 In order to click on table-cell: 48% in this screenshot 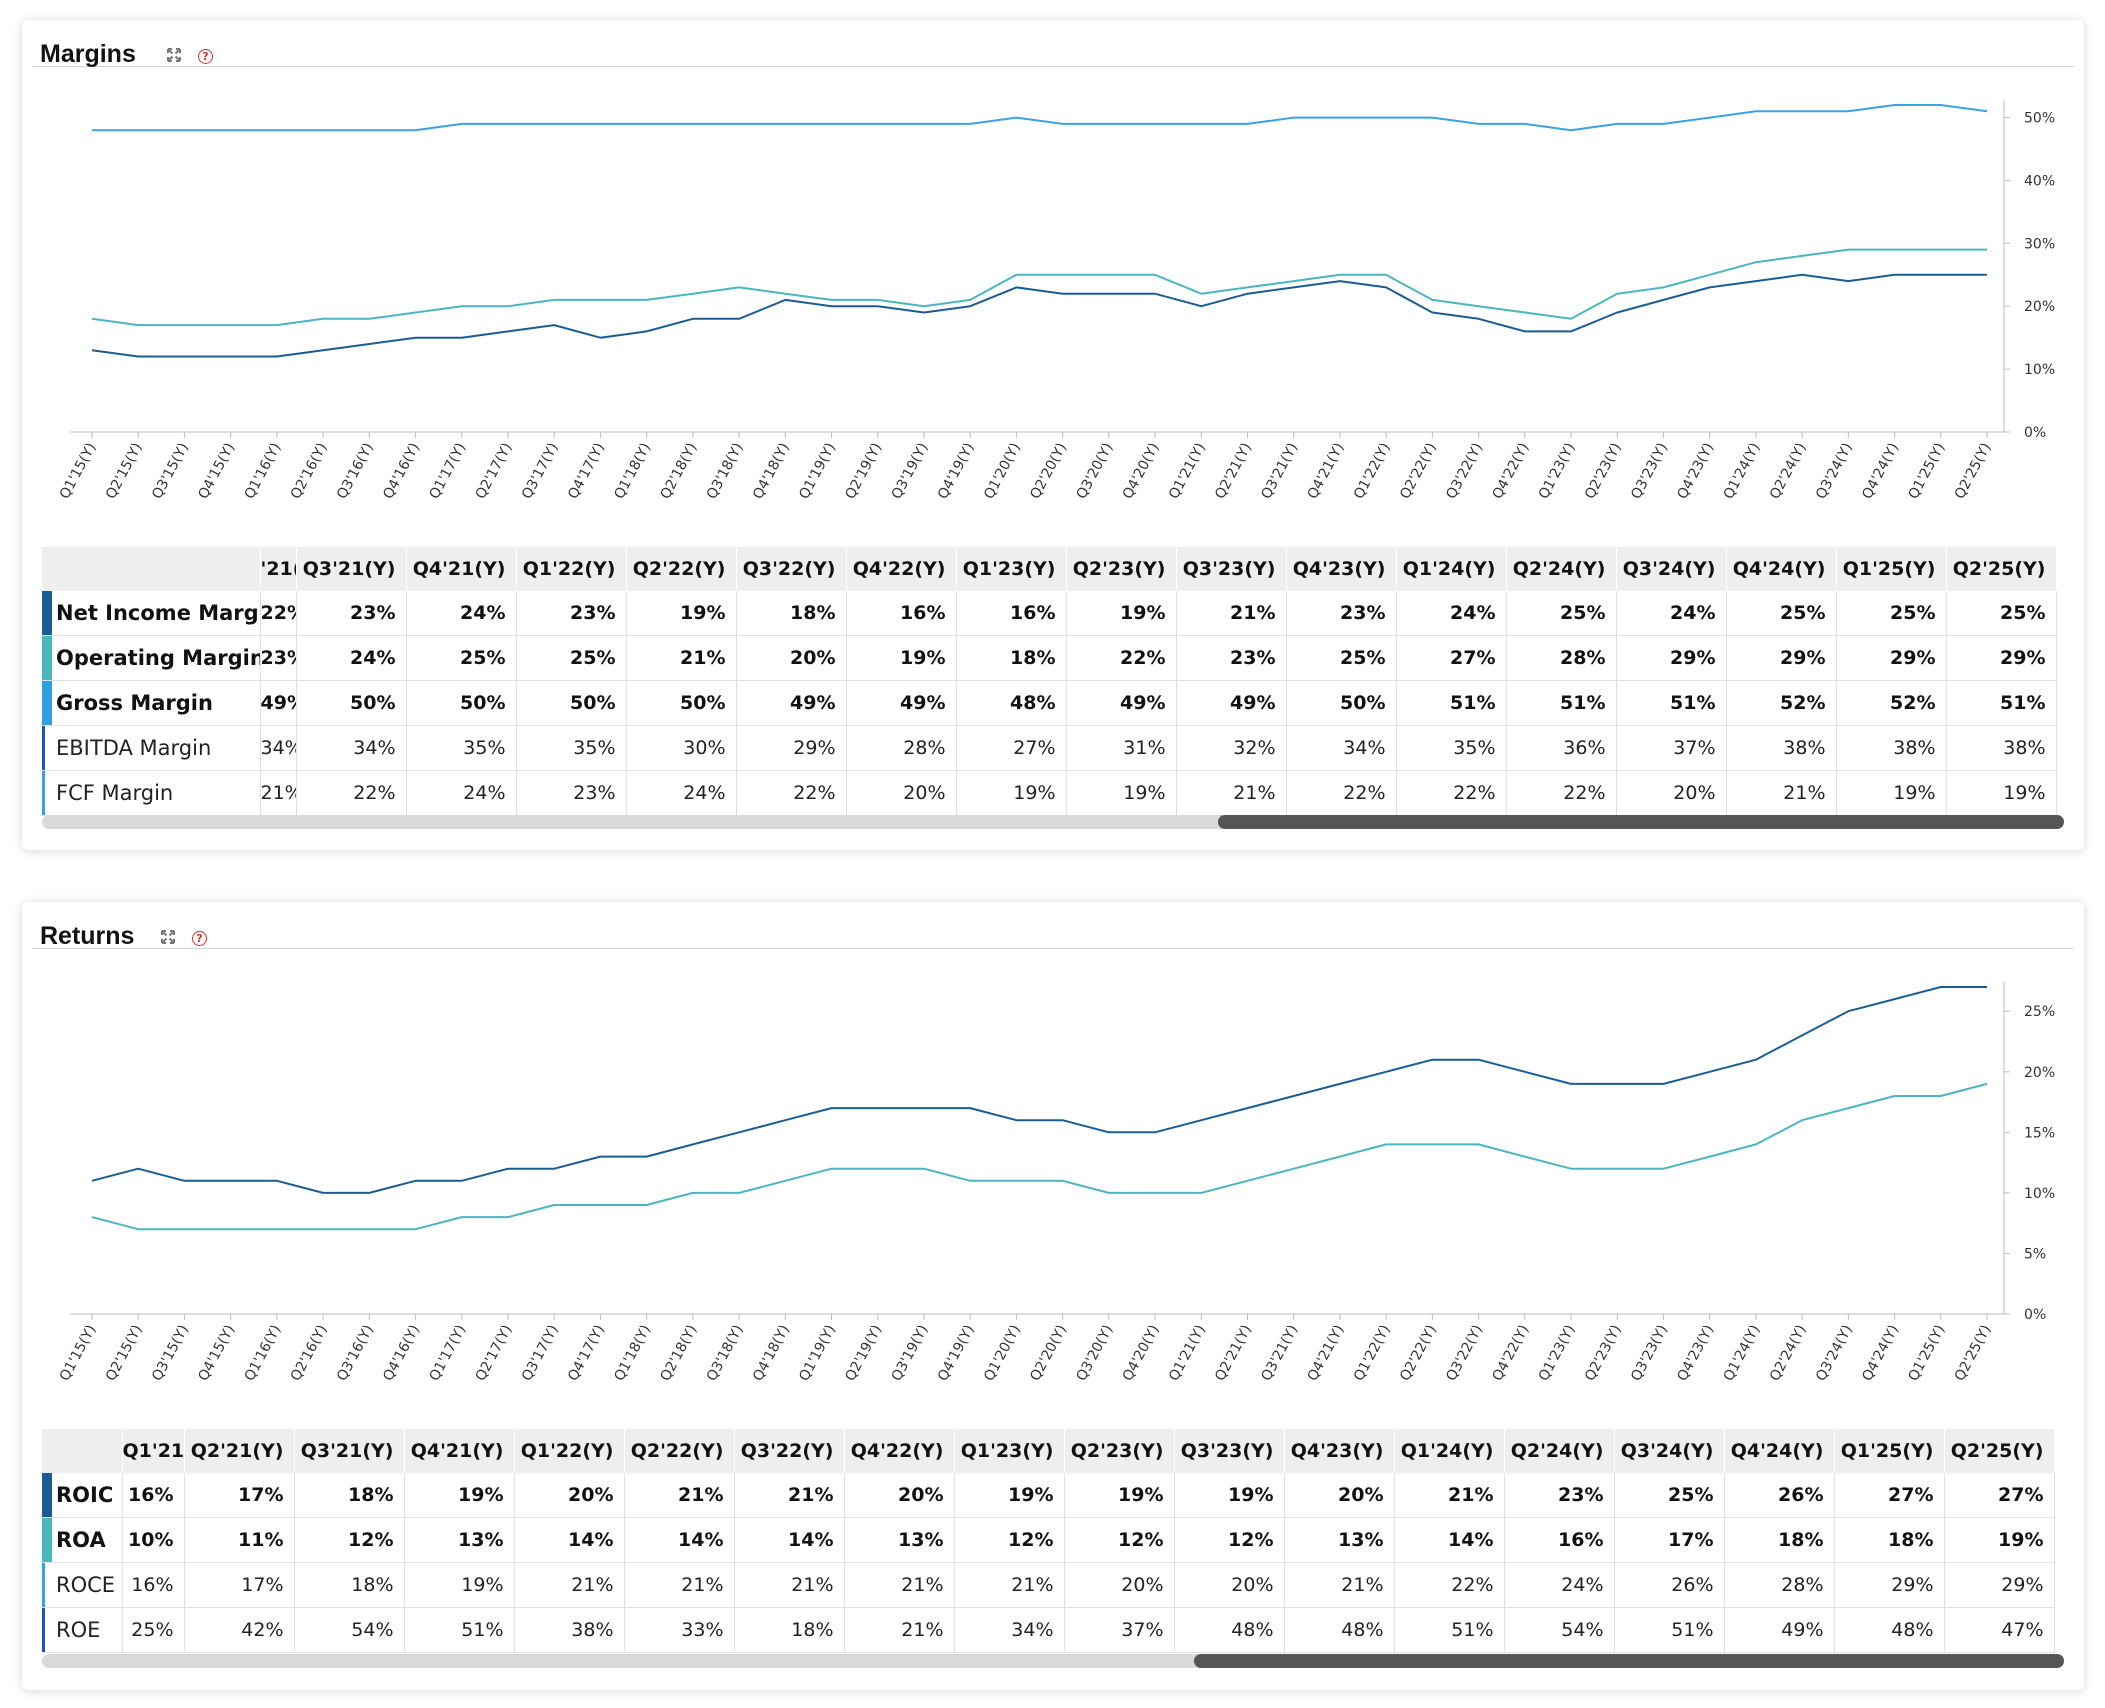, I will do `click(1011, 703)`.